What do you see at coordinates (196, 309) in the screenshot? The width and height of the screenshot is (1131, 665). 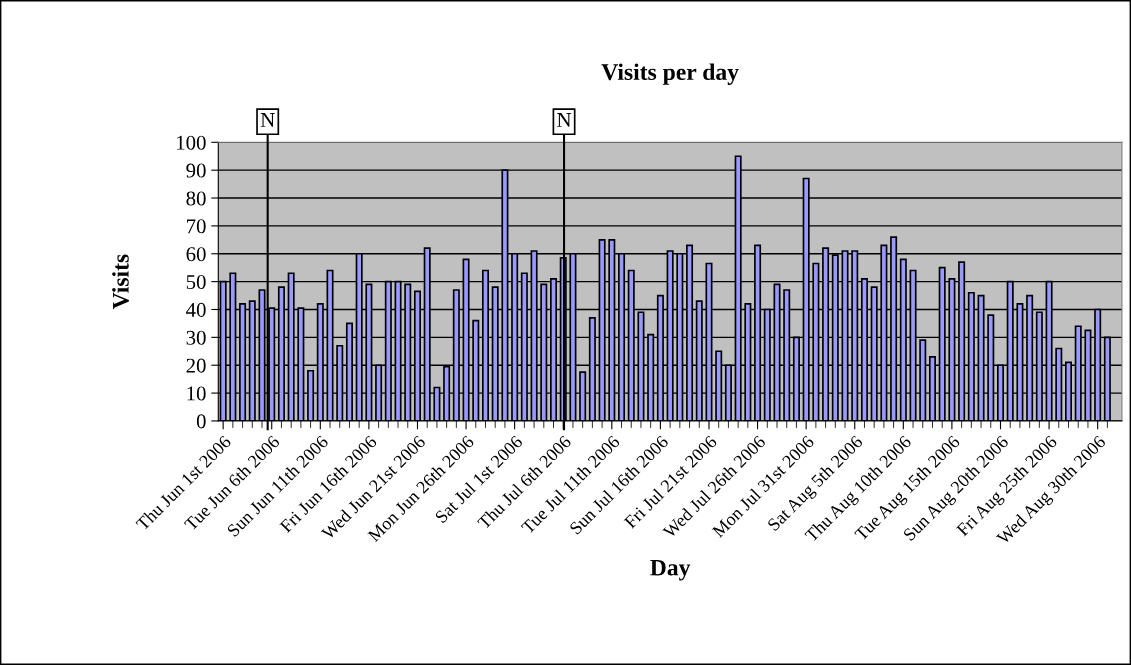 I see `y-tick-label: 40` at bounding box center [196, 309].